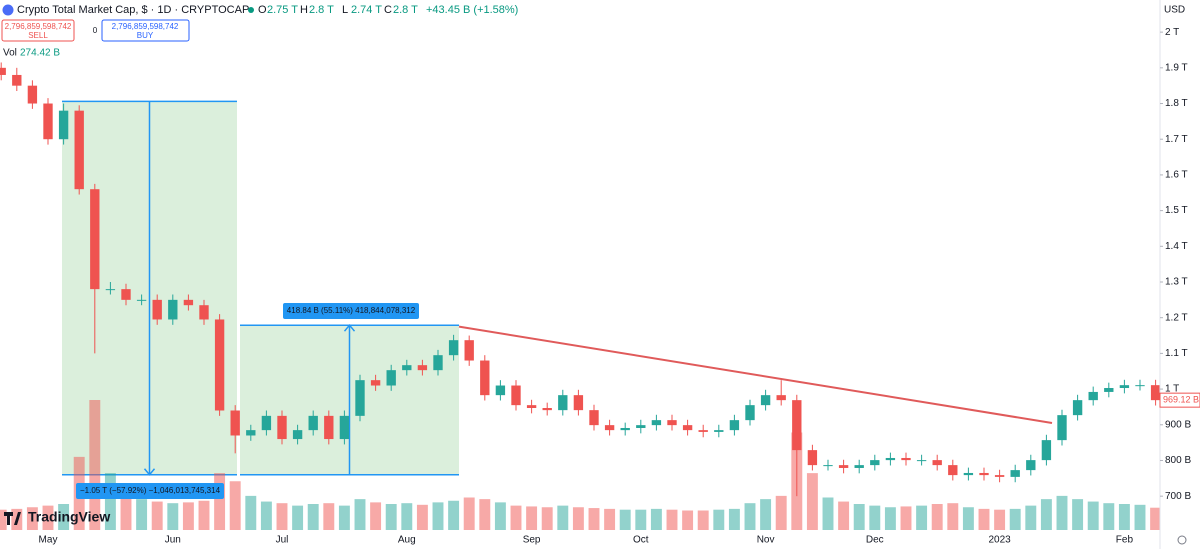  I want to click on x-tick-label: May, so click(48, 540).